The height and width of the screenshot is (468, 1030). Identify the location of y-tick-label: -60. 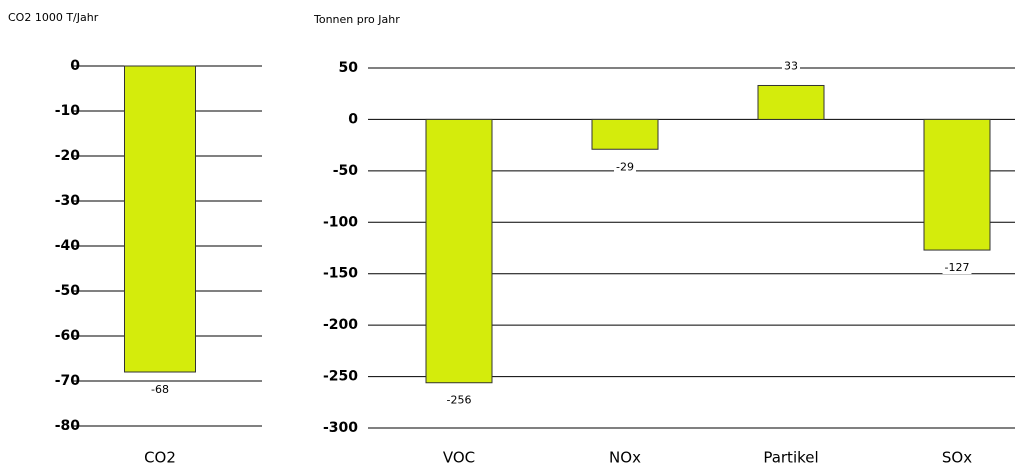
(68, 336).